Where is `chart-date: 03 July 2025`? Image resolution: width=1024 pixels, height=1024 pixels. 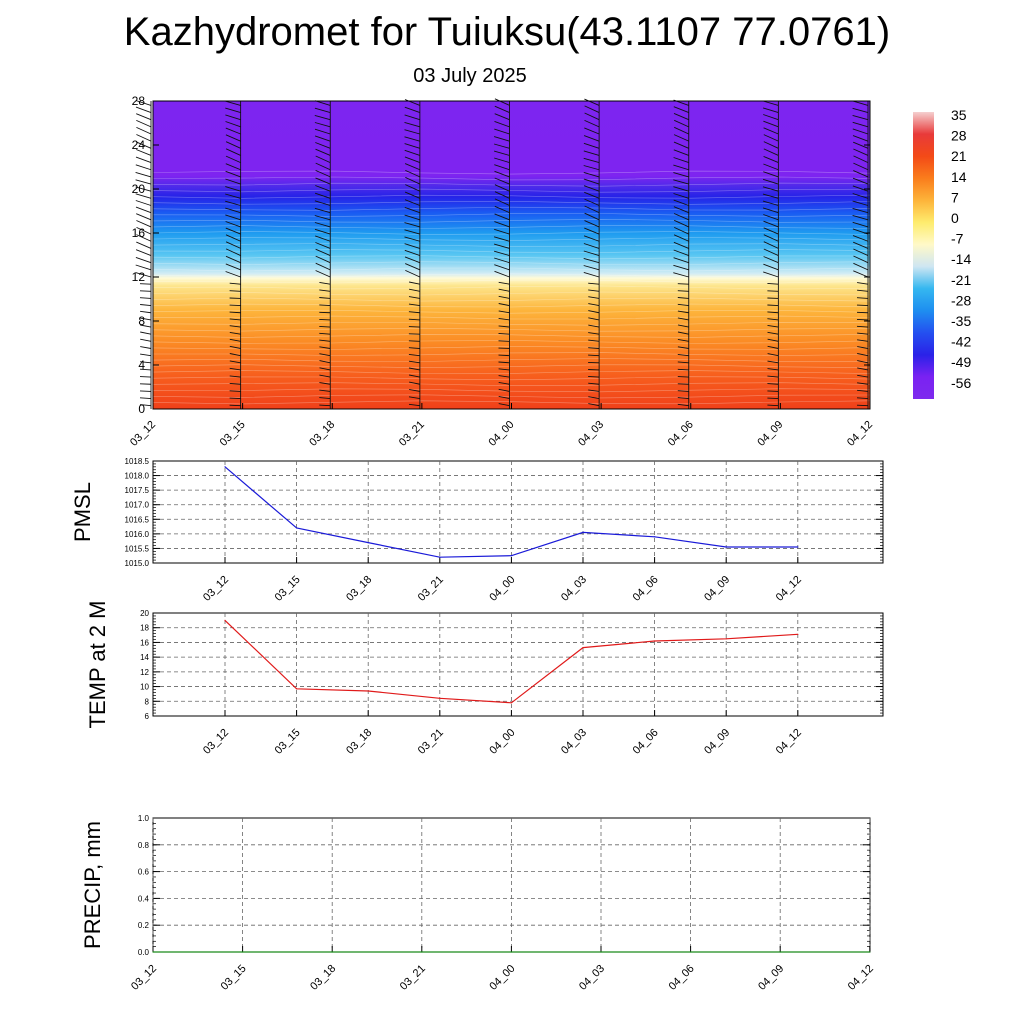 chart-date: 03 July 2025 is located at coordinates (470, 76).